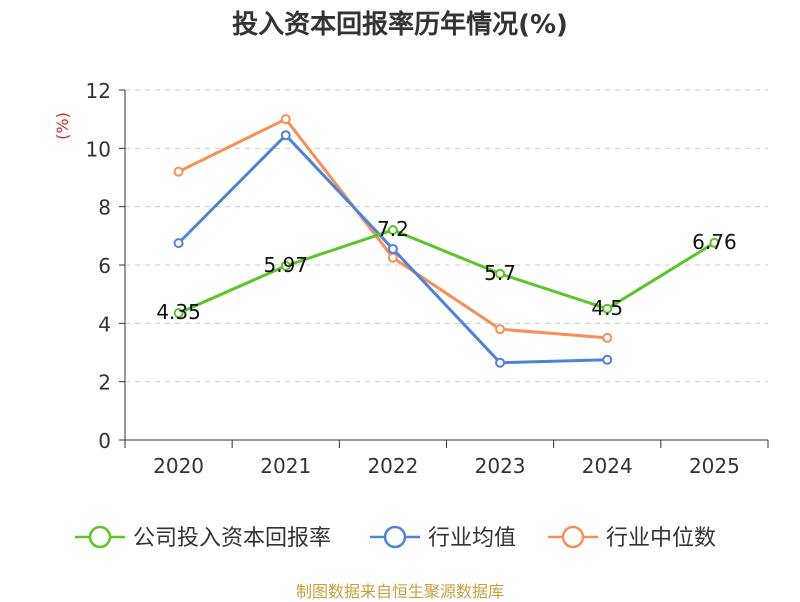 This screenshot has height=602, width=800. I want to click on source-note: 制图数据来自恒生聚源数据库, so click(399, 591).